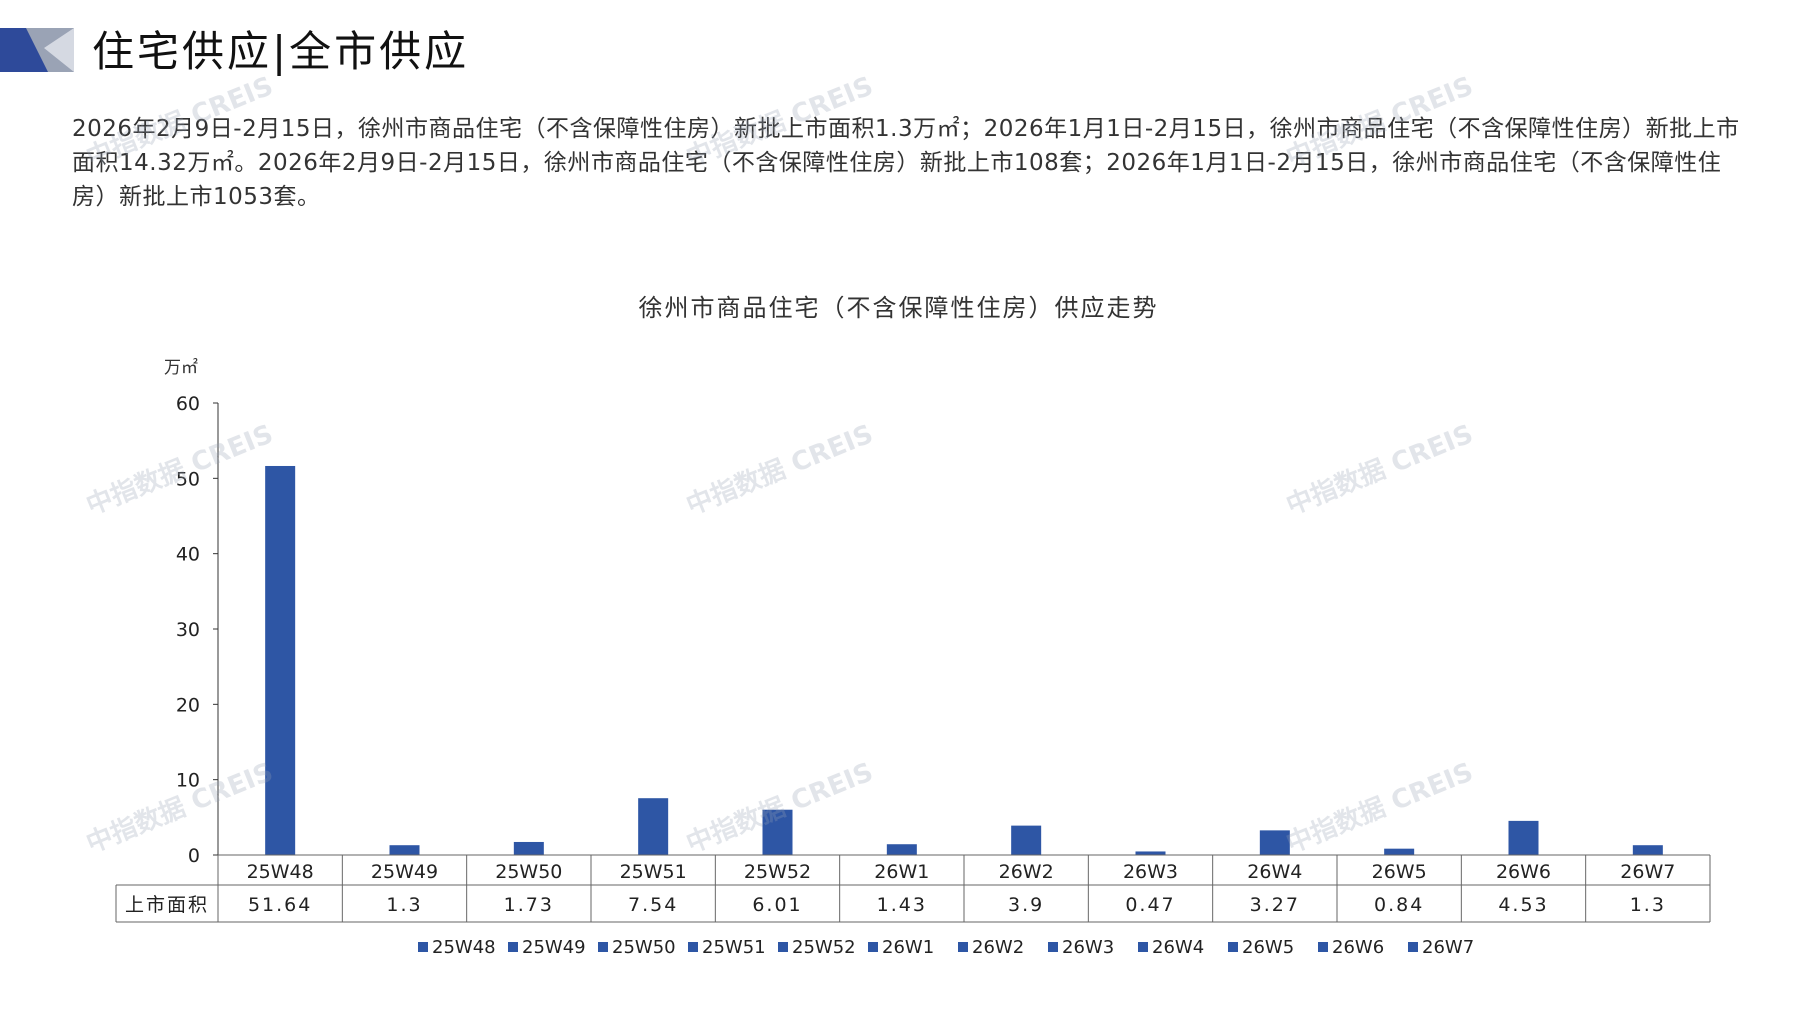  I want to click on legend-entry: 26W3, so click(1088, 947).